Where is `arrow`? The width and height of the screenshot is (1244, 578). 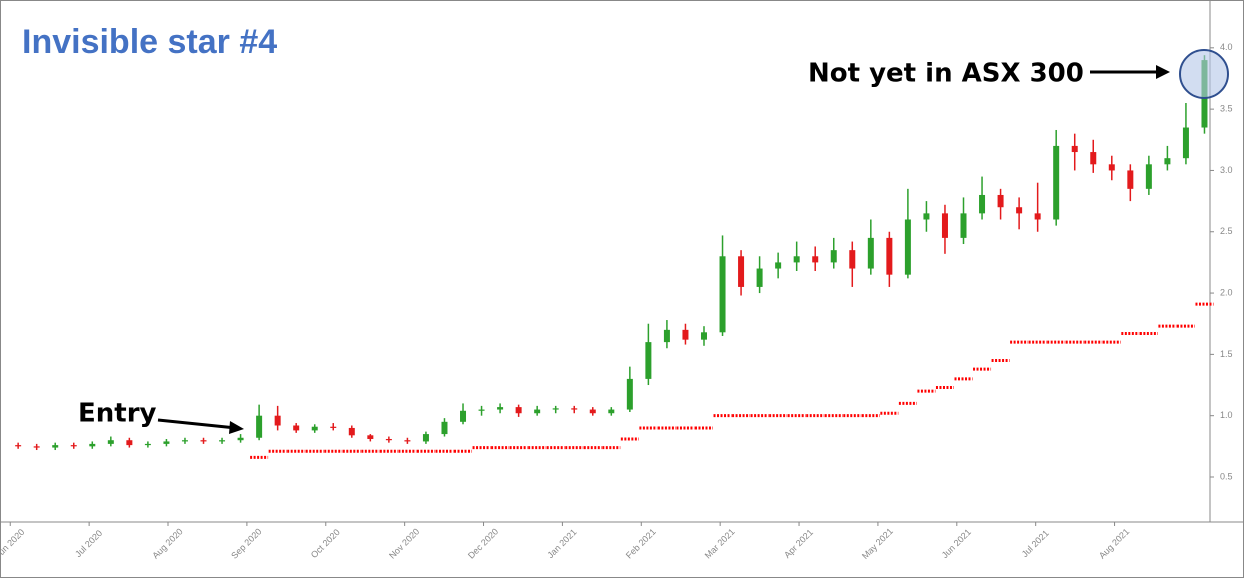 arrow is located at coordinates (197, 424).